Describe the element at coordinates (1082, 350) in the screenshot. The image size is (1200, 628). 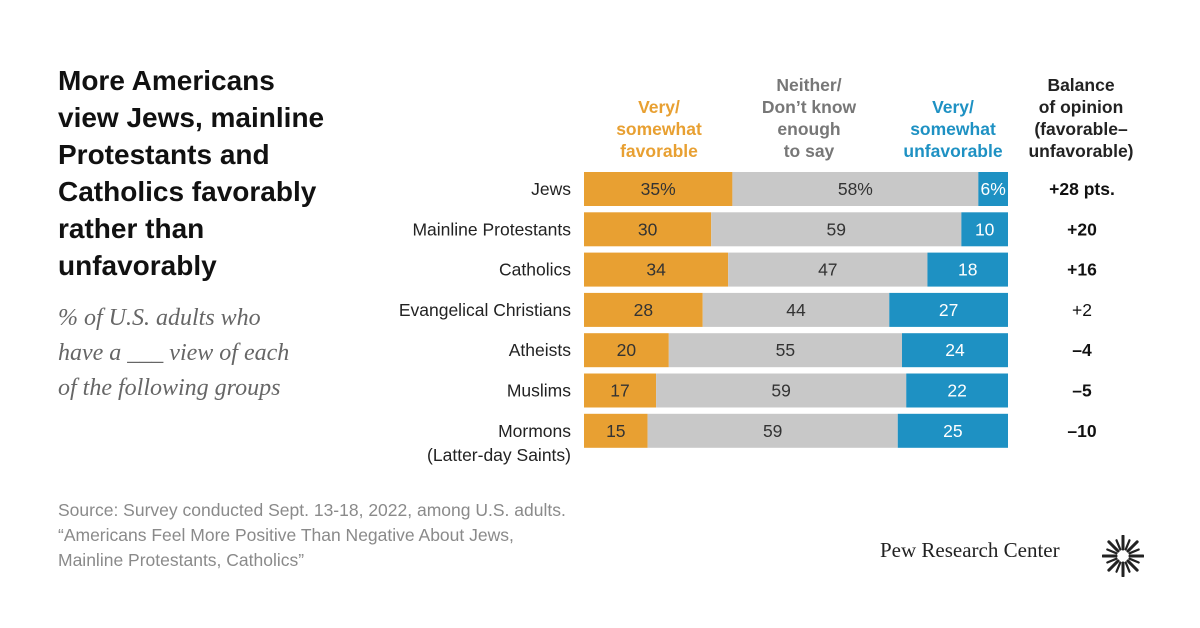
I see `balance-label: –4` at that location.